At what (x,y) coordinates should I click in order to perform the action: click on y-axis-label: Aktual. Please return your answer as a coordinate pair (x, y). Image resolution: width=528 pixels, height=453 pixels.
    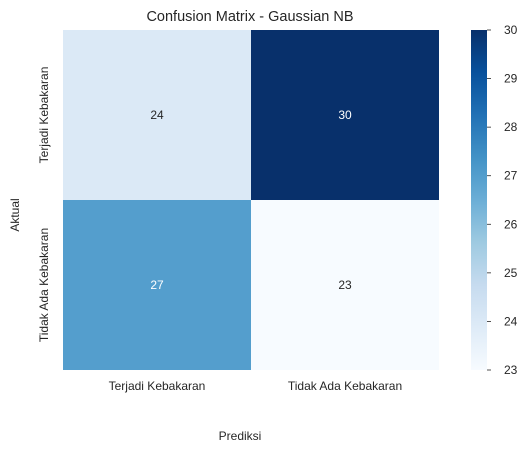
    Looking at the image, I should click on (15, 214).